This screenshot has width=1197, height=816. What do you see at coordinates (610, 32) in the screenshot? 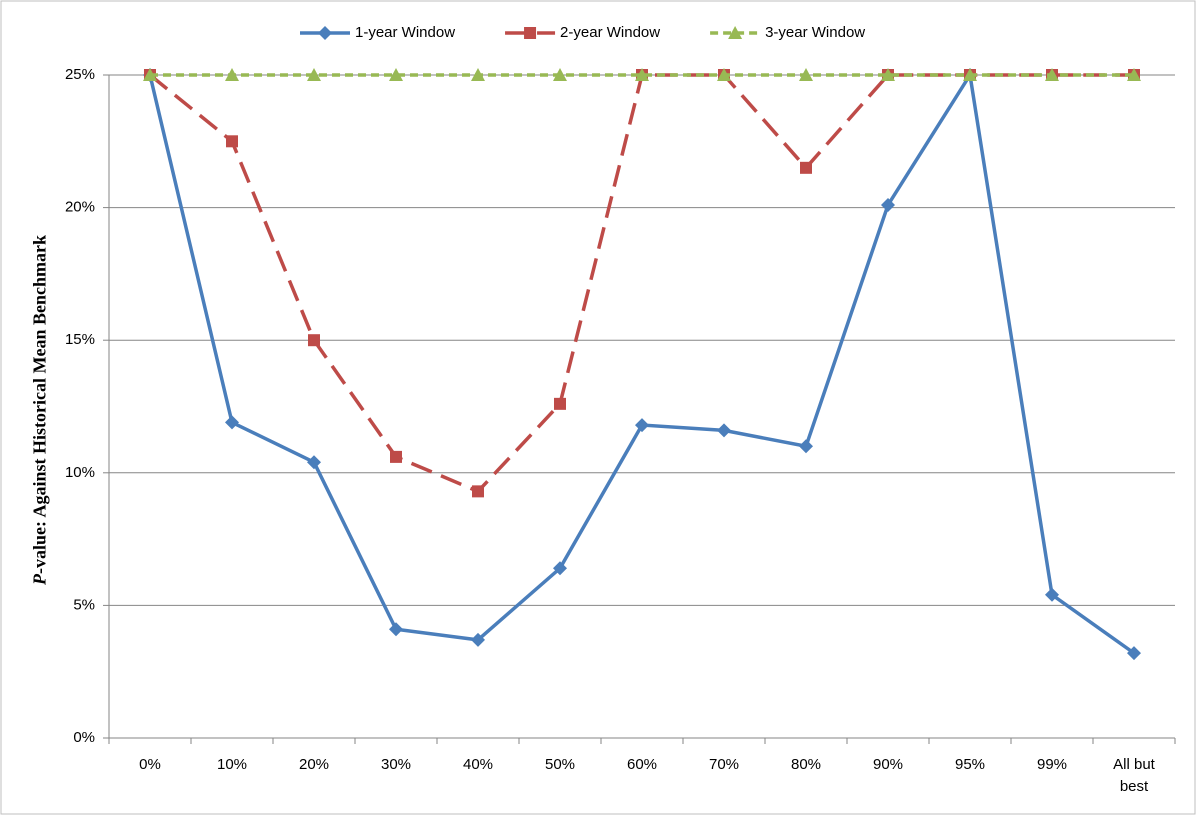
I see `legend-label: 2-year Window` at bounding box center [610, 32].